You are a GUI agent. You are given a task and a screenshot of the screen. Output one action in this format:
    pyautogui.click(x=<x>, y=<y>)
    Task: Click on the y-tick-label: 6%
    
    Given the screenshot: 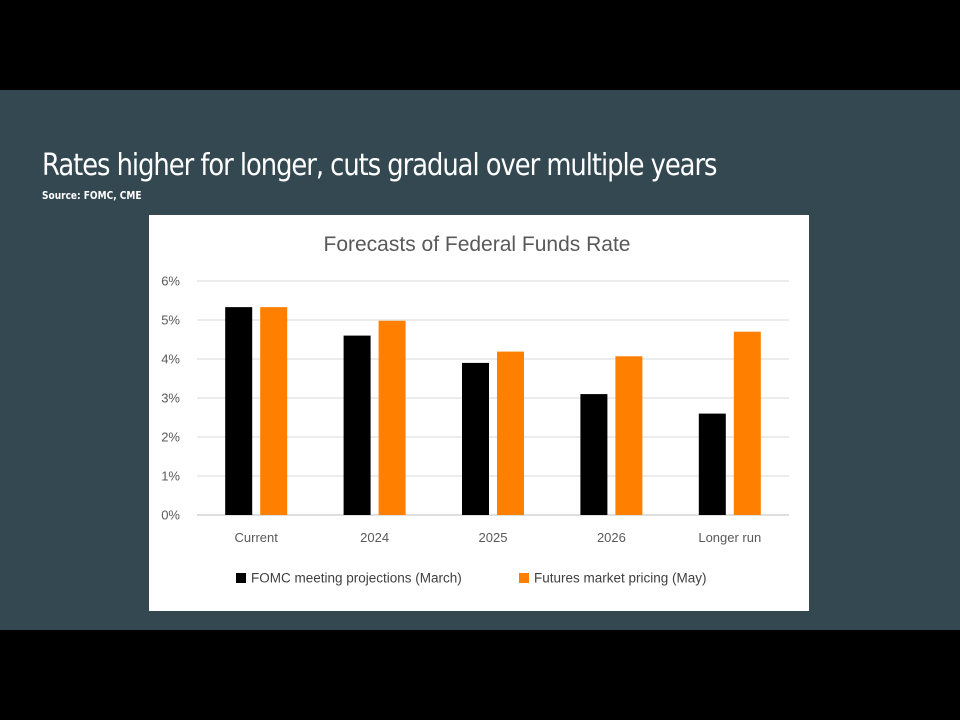 What is the action you would take?
    pyautogui.click(x=170, y=281)
    